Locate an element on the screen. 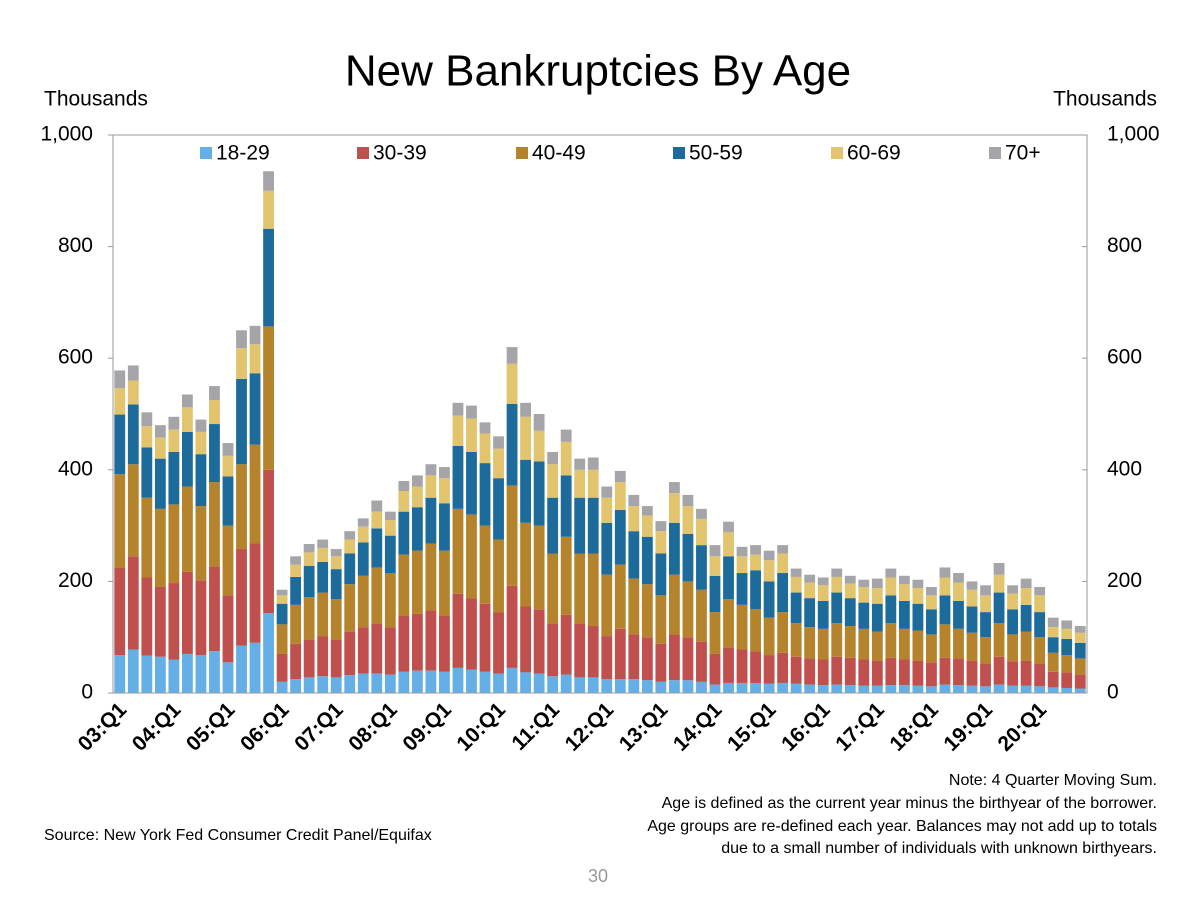  legend-label: 30-39 is located at coordinates (400, 153).